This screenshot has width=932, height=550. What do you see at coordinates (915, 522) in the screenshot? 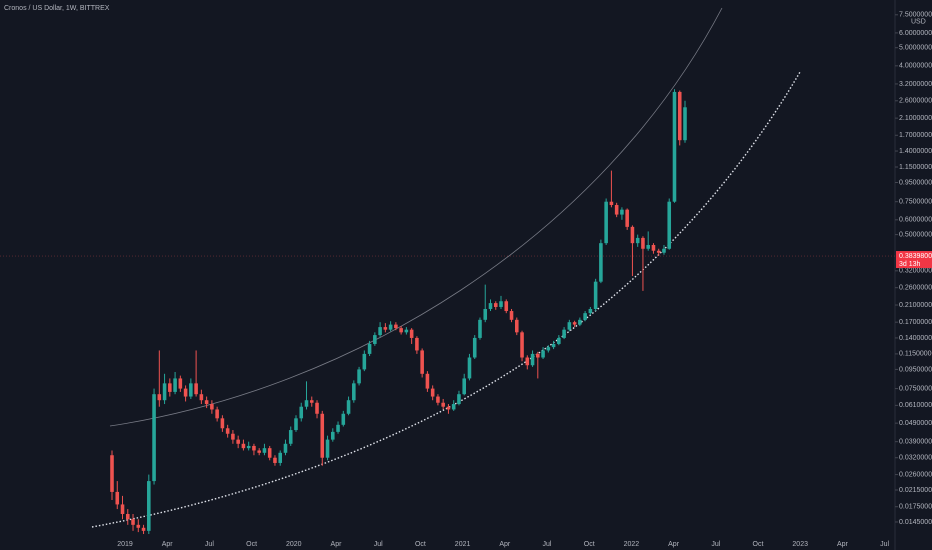
I see `y-tick-label: 0.01450000` at bounding box center [915, 522].